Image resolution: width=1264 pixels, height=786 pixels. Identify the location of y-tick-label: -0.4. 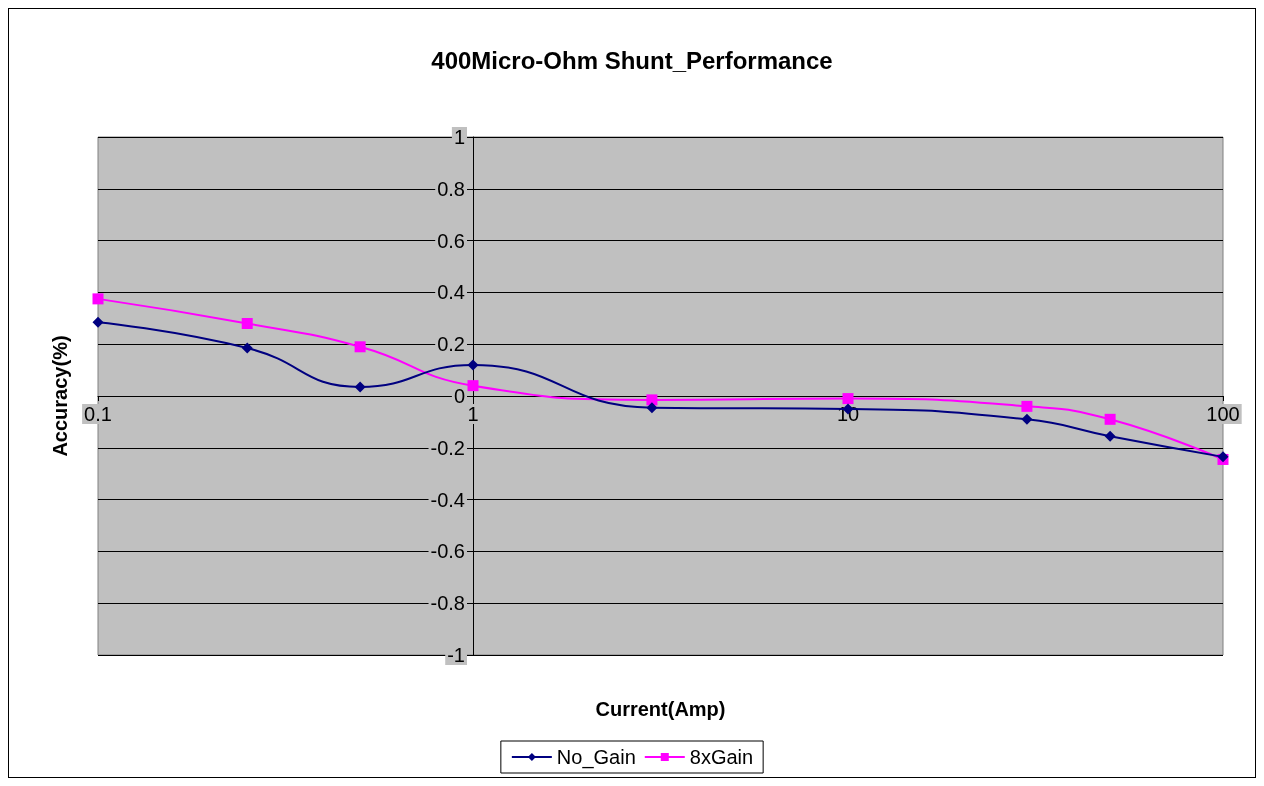
(447, 499).